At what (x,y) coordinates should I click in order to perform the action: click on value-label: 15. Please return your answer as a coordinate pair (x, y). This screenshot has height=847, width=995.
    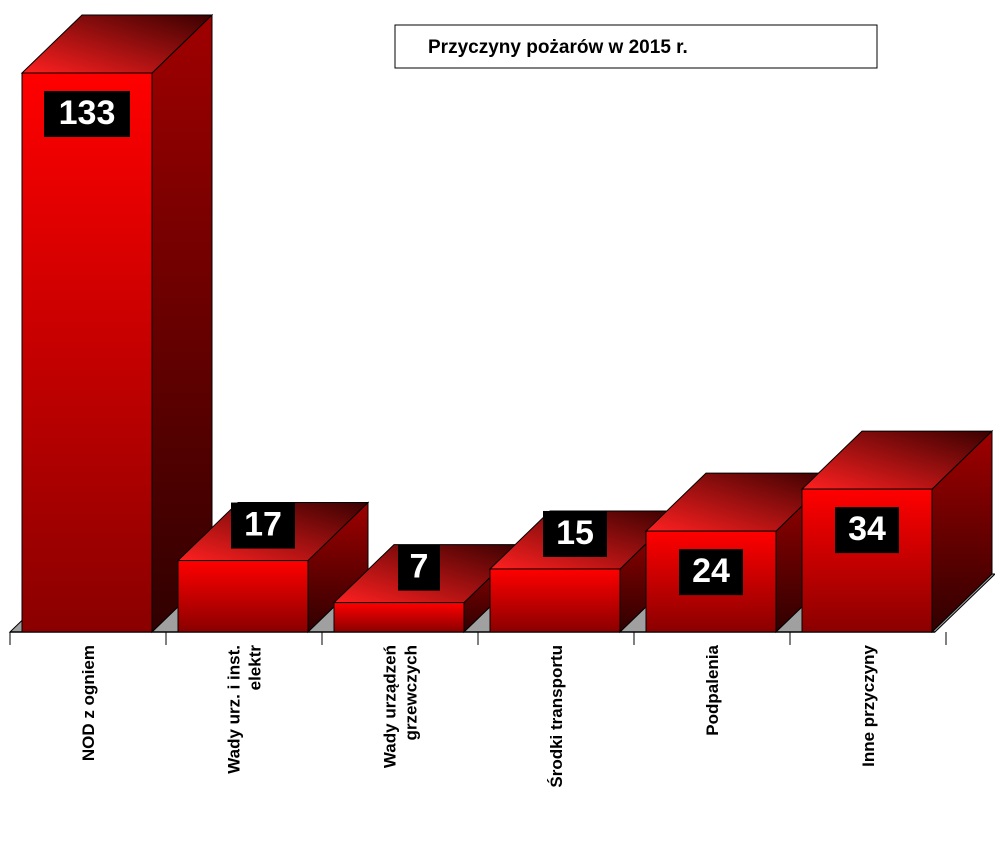
    Looking at the image, I should click on (575, 533).